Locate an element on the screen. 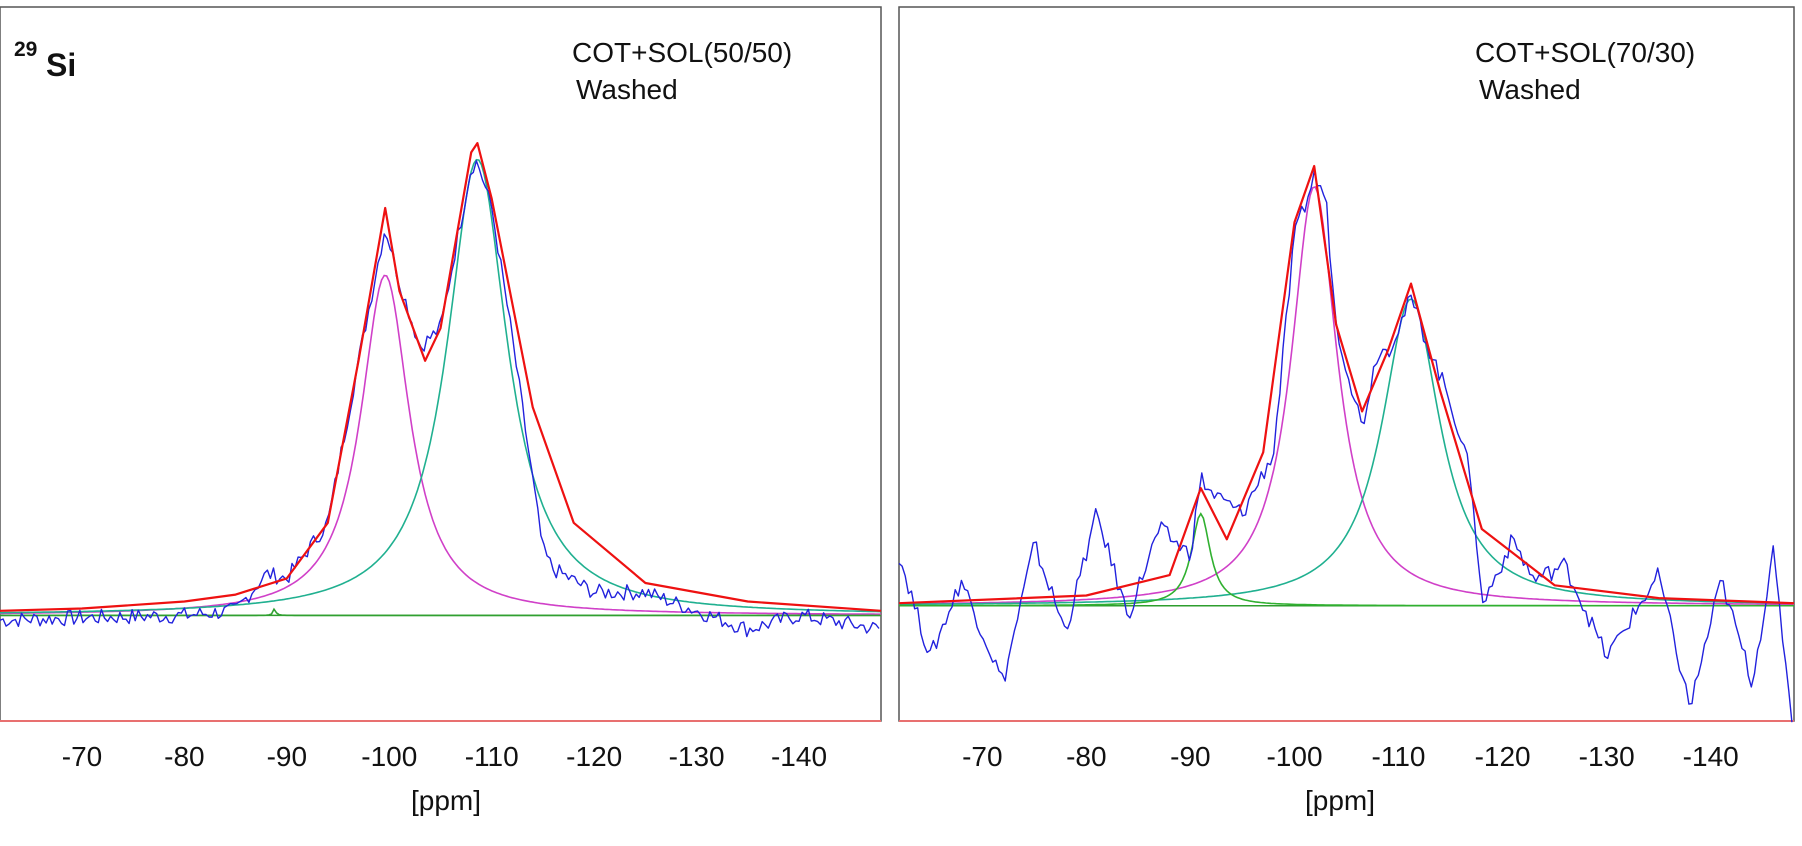 Image resolution: width=1802 pixels, height=846 pixels. sample-title: COT+SOL(50/50) is located at coordinates (682, 52).